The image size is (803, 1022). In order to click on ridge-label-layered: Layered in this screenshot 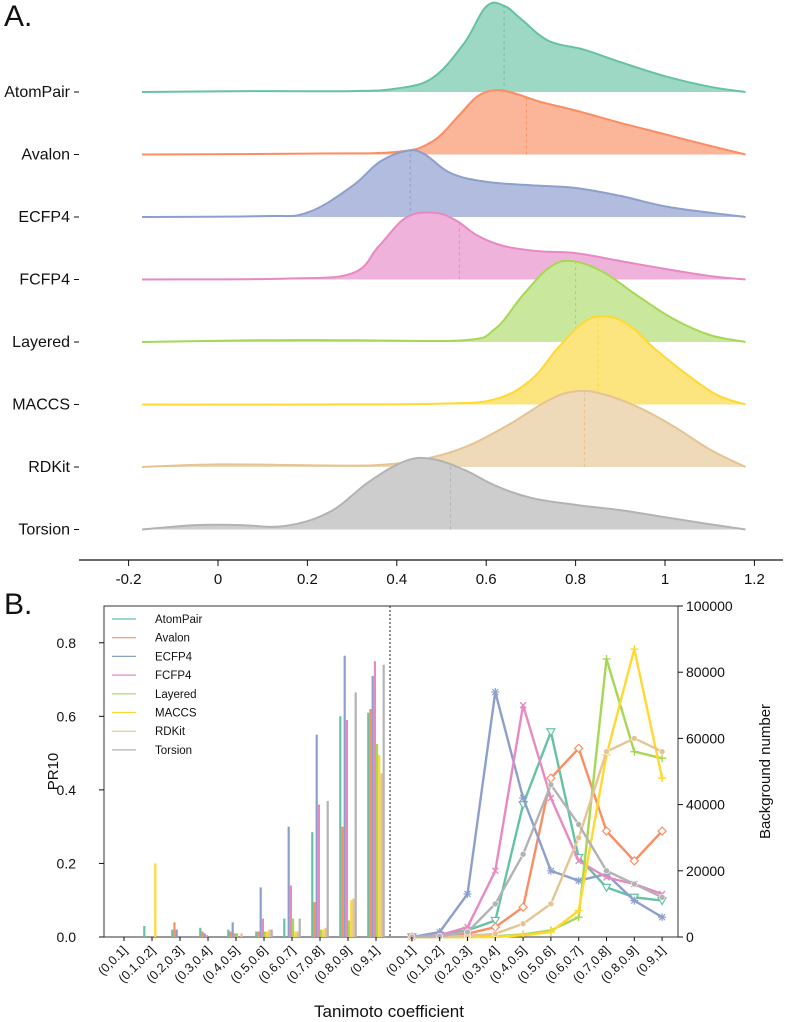, I will do `click(41, 342)`.